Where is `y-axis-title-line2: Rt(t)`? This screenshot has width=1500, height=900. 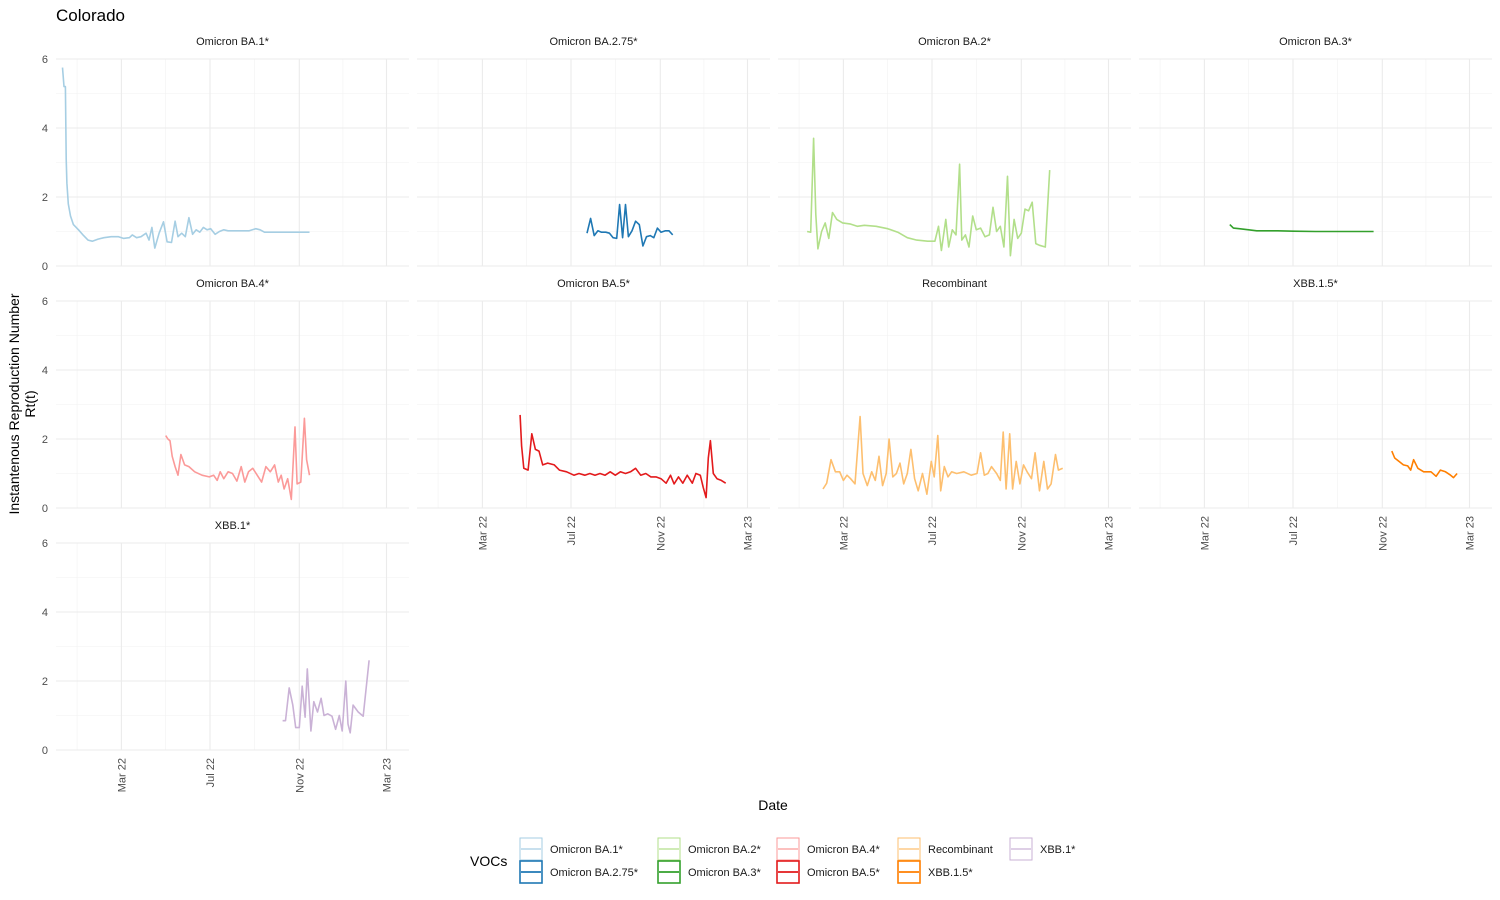 y-axis-title-line2: Rt(t) is located at coordinates (30, 403).